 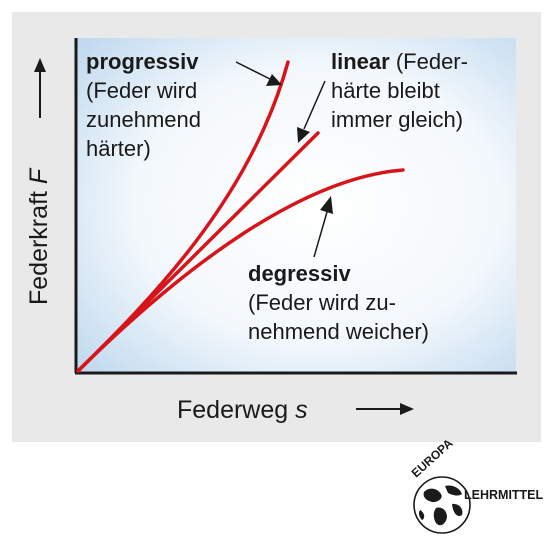 What do you see at coordinates (299, 273) in the screenshot?
I see `label-degressiv-title: degressiv` at bounding box center [299, 273].